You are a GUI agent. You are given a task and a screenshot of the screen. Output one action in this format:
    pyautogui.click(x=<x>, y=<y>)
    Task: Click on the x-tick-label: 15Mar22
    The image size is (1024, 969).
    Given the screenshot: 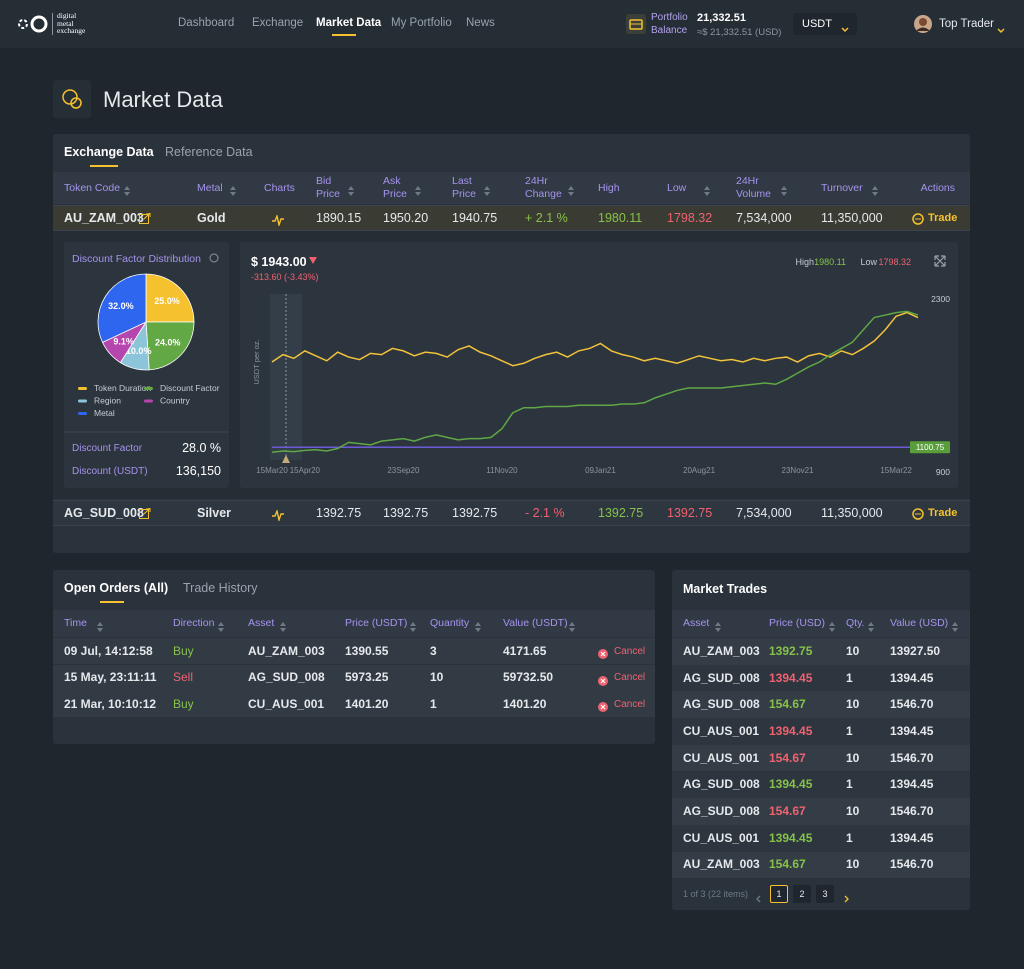 What is the action you would take?
    pyautogui.click(x=896, y=470)
    